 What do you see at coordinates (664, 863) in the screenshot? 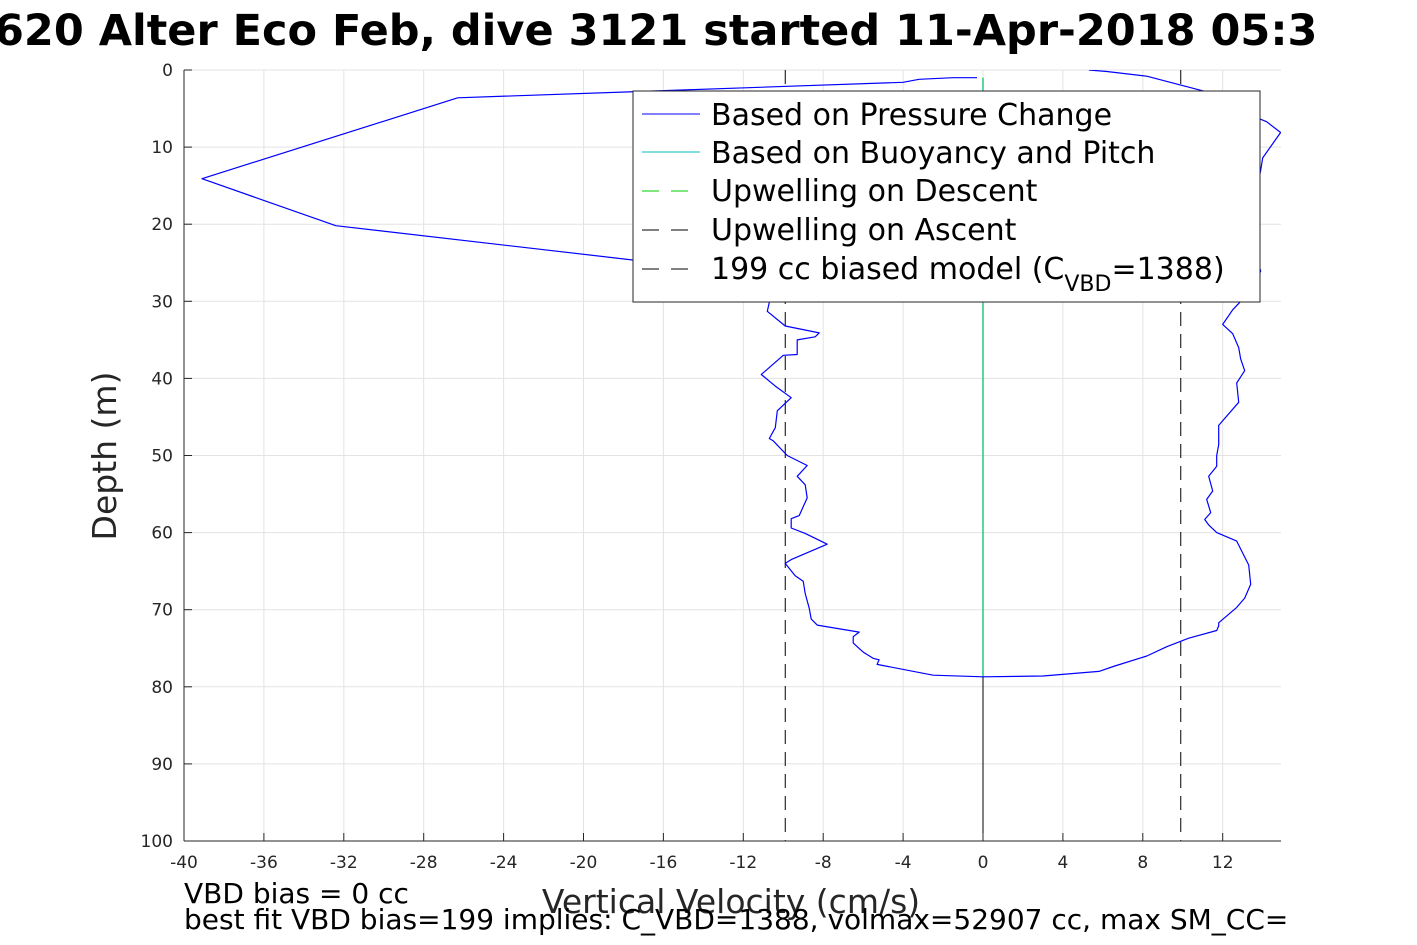
I see `x-tick-label: -16` at bounding box center [664, 863].